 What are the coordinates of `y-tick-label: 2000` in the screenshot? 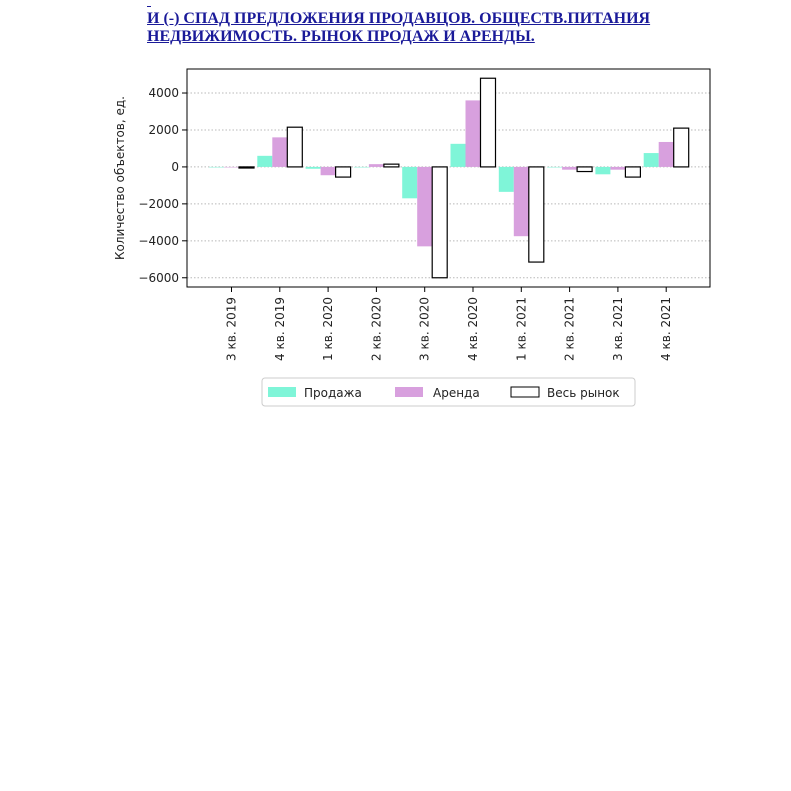 It's located at (163, 130).